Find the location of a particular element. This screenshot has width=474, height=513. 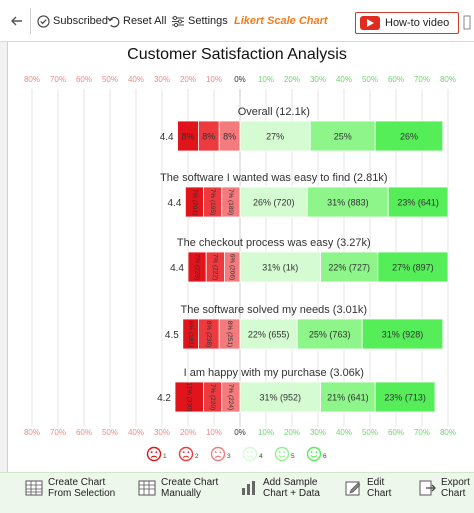

bar-data-label: 31% (883) is located at coordinates (348, 203).